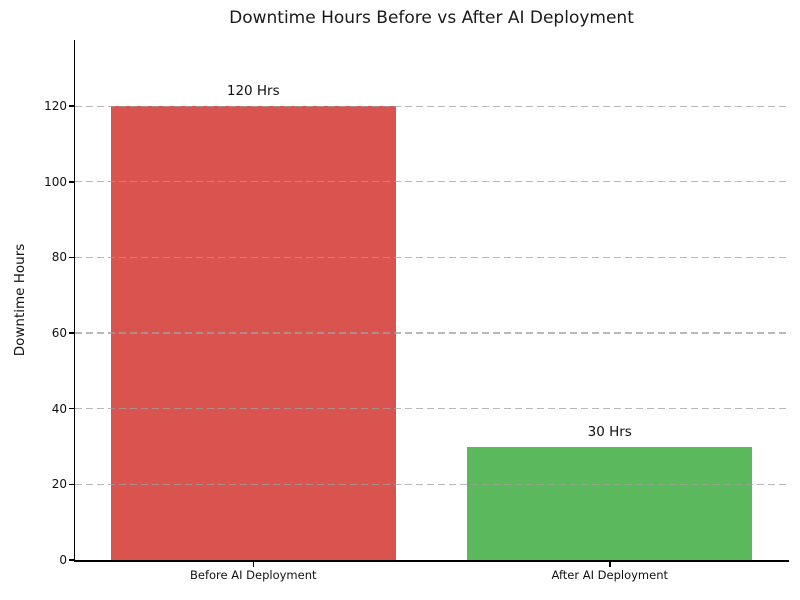 This screenshot has width=800, height=600. I want to click on y-tick-label: 40, so click(59, 408).